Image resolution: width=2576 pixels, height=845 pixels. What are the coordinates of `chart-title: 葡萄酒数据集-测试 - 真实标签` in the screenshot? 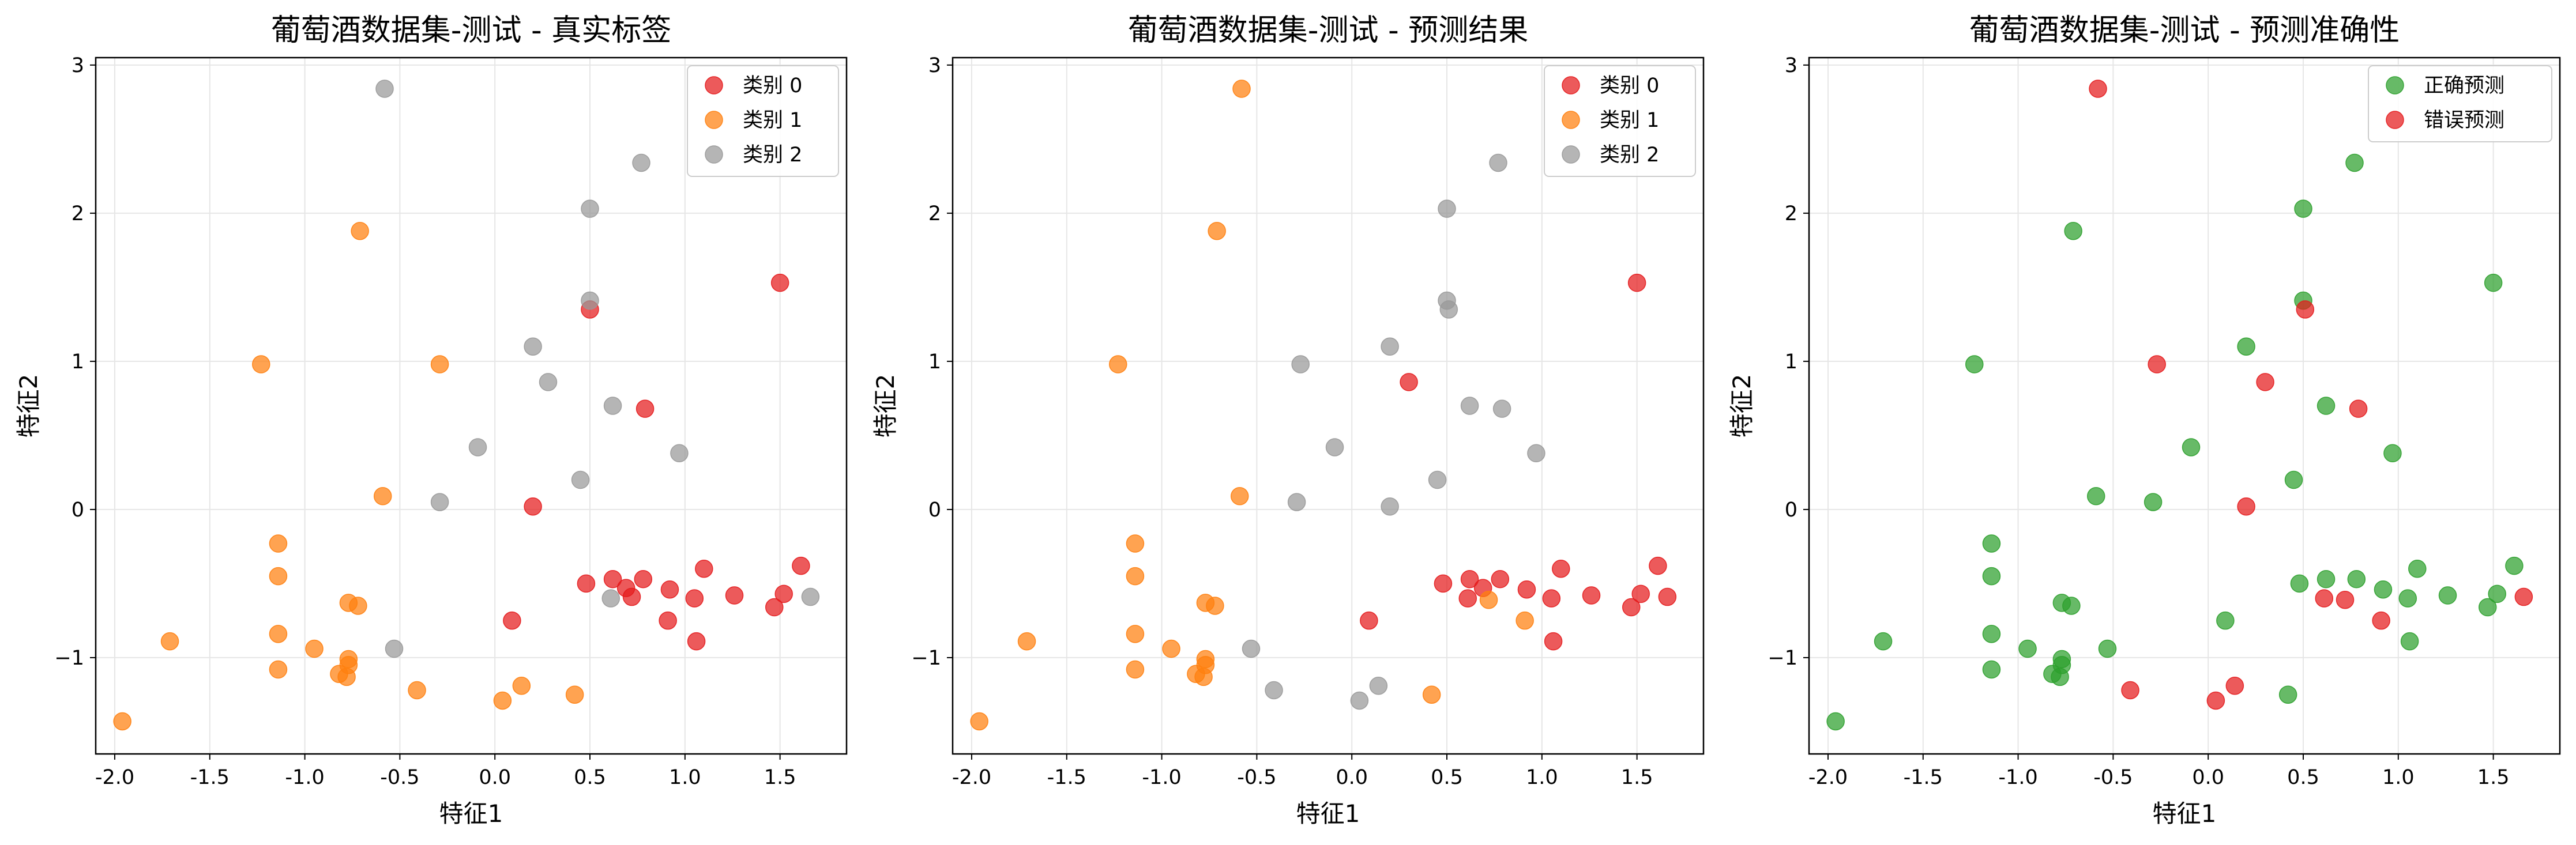 It's located at (471, 31).